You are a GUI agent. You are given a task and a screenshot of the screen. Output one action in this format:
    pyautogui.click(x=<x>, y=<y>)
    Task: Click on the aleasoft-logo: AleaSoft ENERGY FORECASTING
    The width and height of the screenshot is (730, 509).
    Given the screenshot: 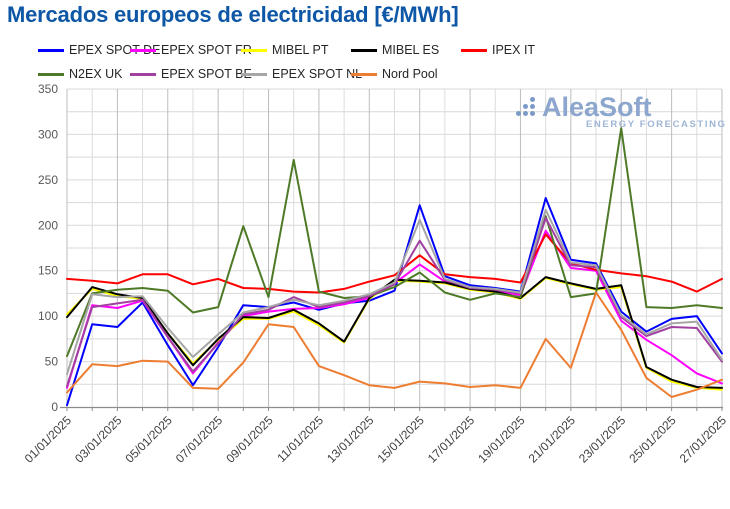 What is the action you would take?
    pyautogui.click(x=621, y=113)
    